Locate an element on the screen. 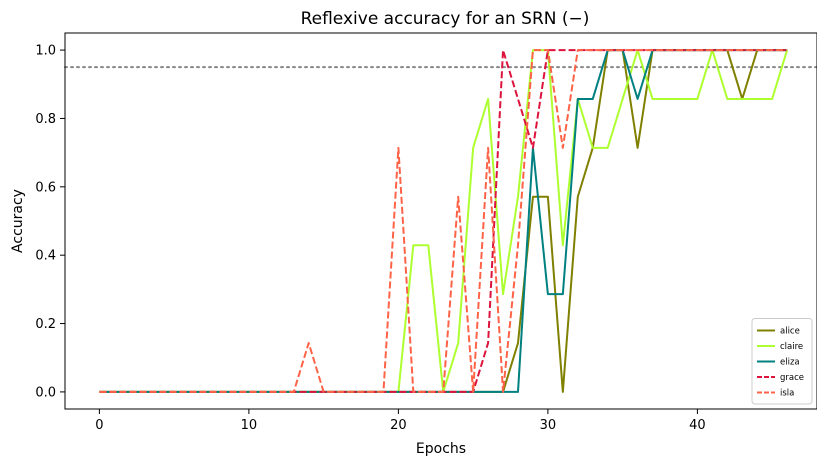 The height and width of the screenshot is (458, 817). y-tick-label: 1.0 is located at coordinates (45, 51).